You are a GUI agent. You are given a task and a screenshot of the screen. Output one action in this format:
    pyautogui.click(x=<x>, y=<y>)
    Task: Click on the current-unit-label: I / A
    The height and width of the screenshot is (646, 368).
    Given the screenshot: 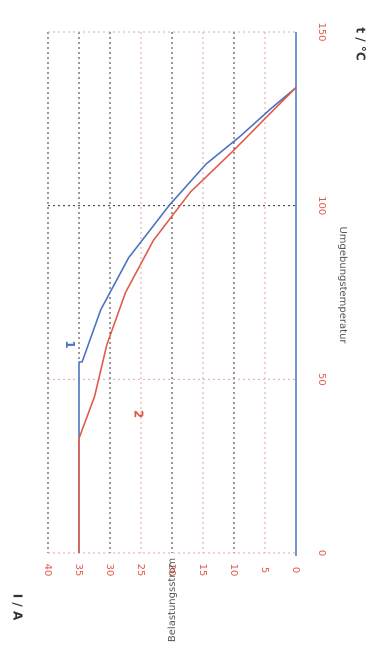 What is the action you would take?
    pyautogui.click(x=18, y=607)
    